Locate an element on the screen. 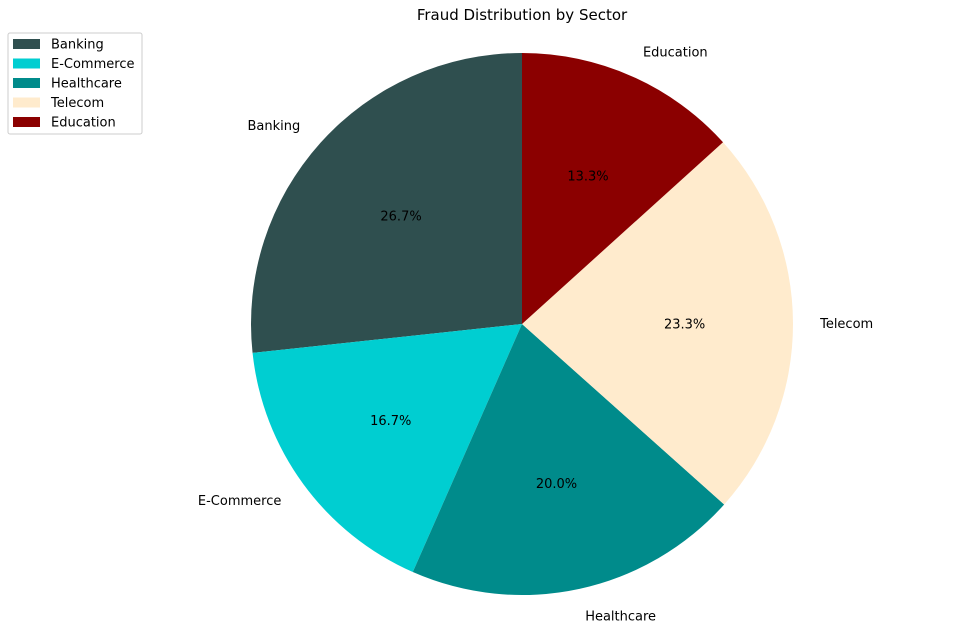 The height and width of the screenshot is (630, 964). percent-label-banking: 26.7% is located at coordinates (400, 216).